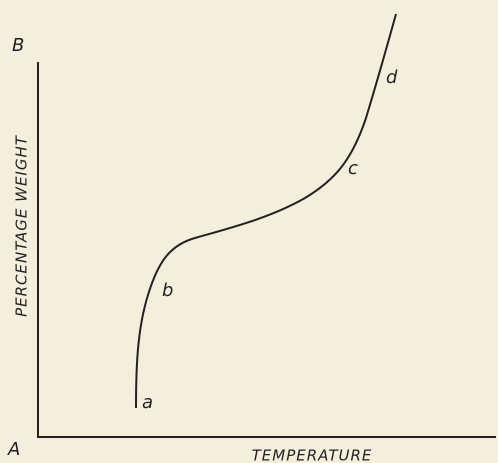 The width and height of the screenshot is (498, 463). I want to click on curve-label: d, so click(392, 77).